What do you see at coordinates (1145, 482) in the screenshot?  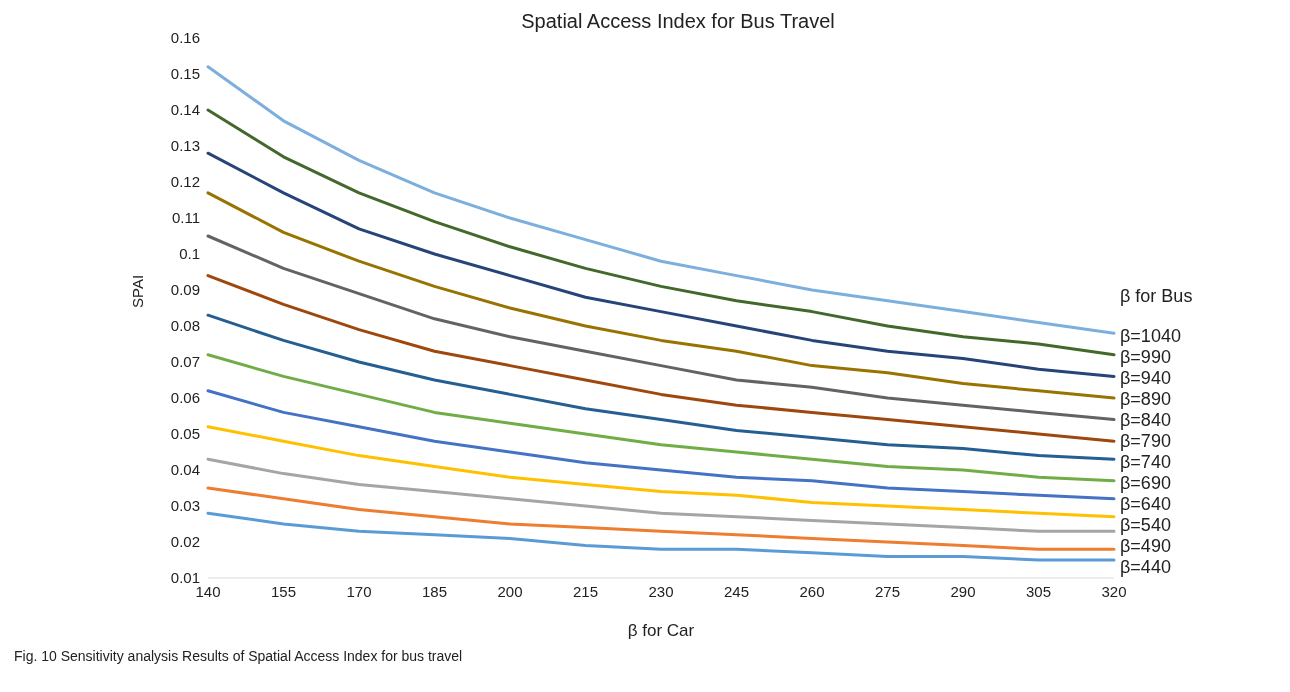 I see `series-label: β=690` at bounding box center [1145, 482].